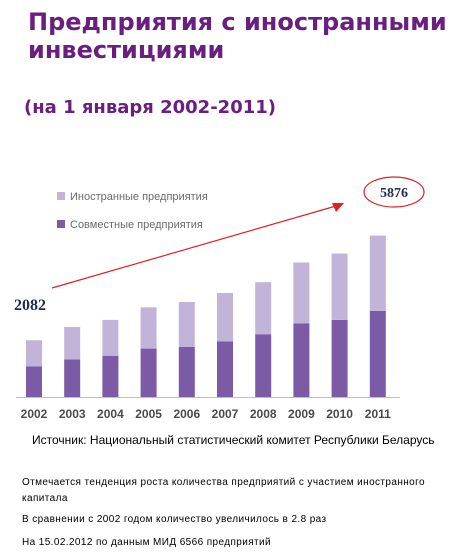 This screenshot has height=558, width=464. I want to click on bar-foreign-2004, so click(110, 337).